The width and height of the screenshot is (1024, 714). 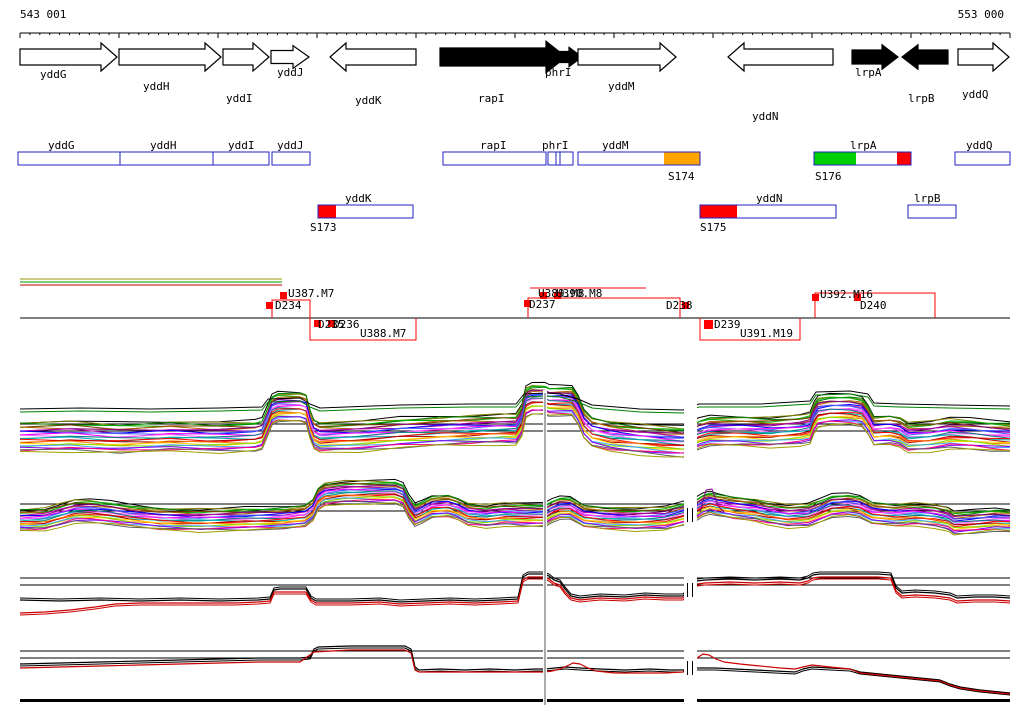 I want to click on segment-label-yddJ: yddJ, so click(x=290, y=145).